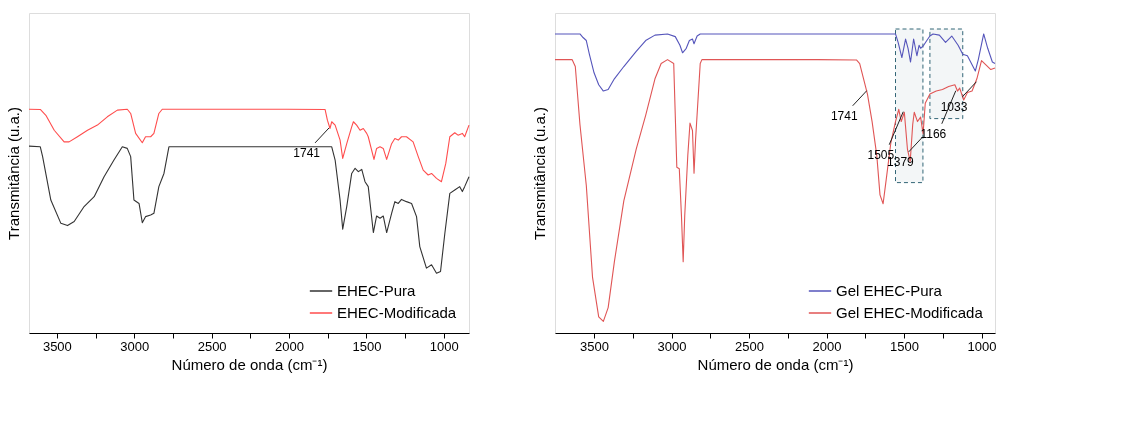 The width and height of the screenshot is (1139, 421). I want to click on legend-label: Gel EHEC-Modificada, so click(910, 312).